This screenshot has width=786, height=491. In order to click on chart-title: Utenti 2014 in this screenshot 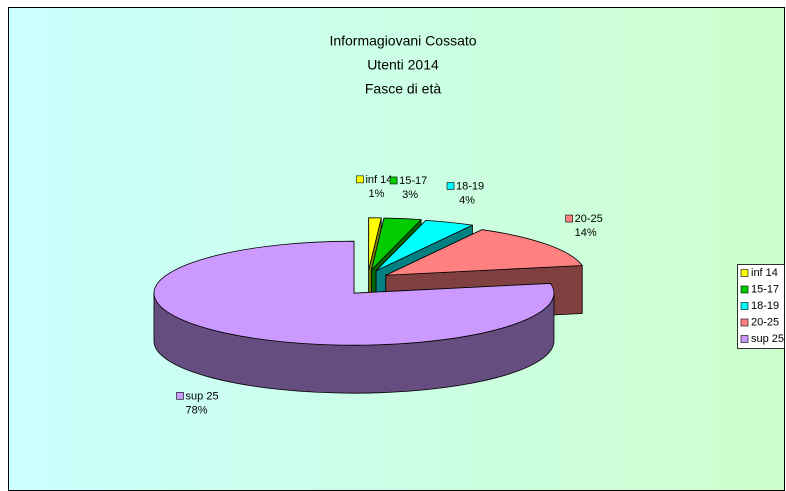, I will do `click(403, 65)`.